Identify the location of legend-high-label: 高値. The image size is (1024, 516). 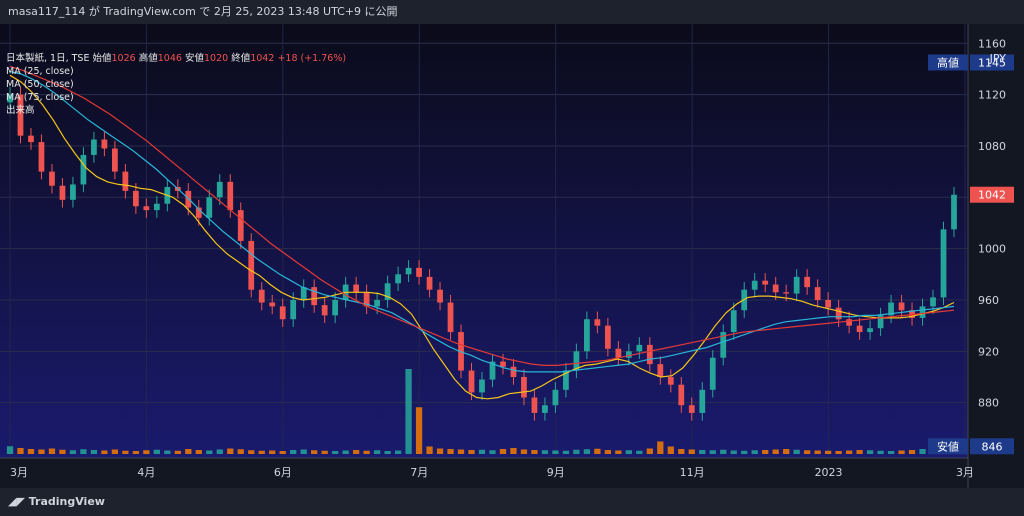
(148, 58).